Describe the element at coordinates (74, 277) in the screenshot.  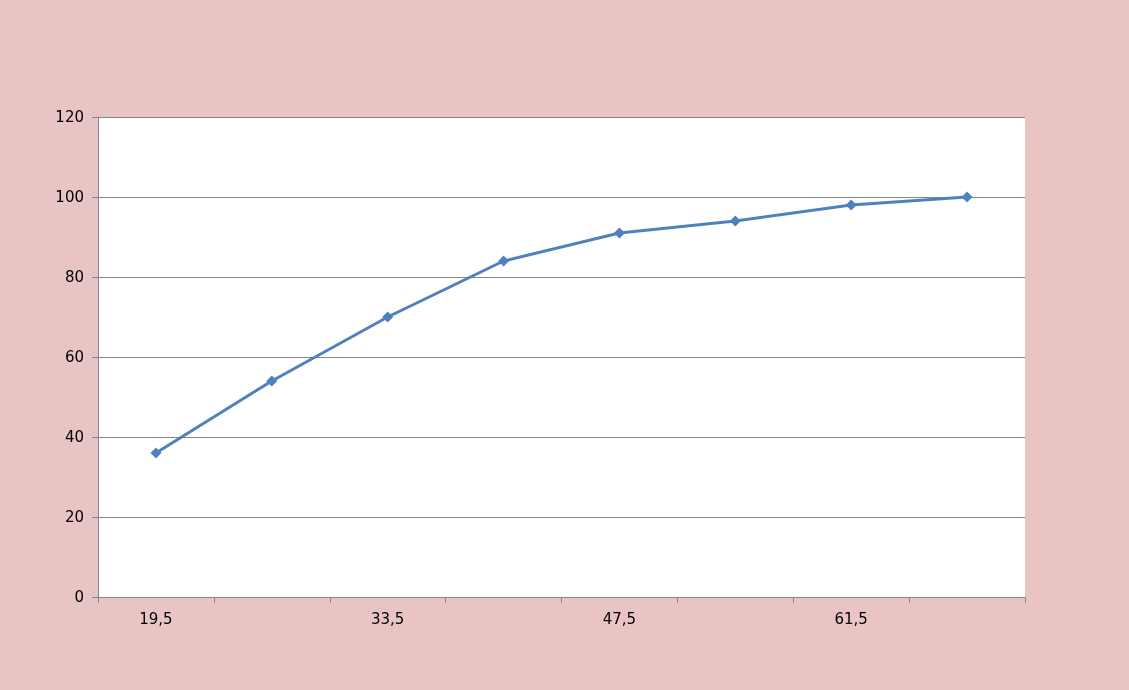
I see `y-tick-label: 80` at that location.